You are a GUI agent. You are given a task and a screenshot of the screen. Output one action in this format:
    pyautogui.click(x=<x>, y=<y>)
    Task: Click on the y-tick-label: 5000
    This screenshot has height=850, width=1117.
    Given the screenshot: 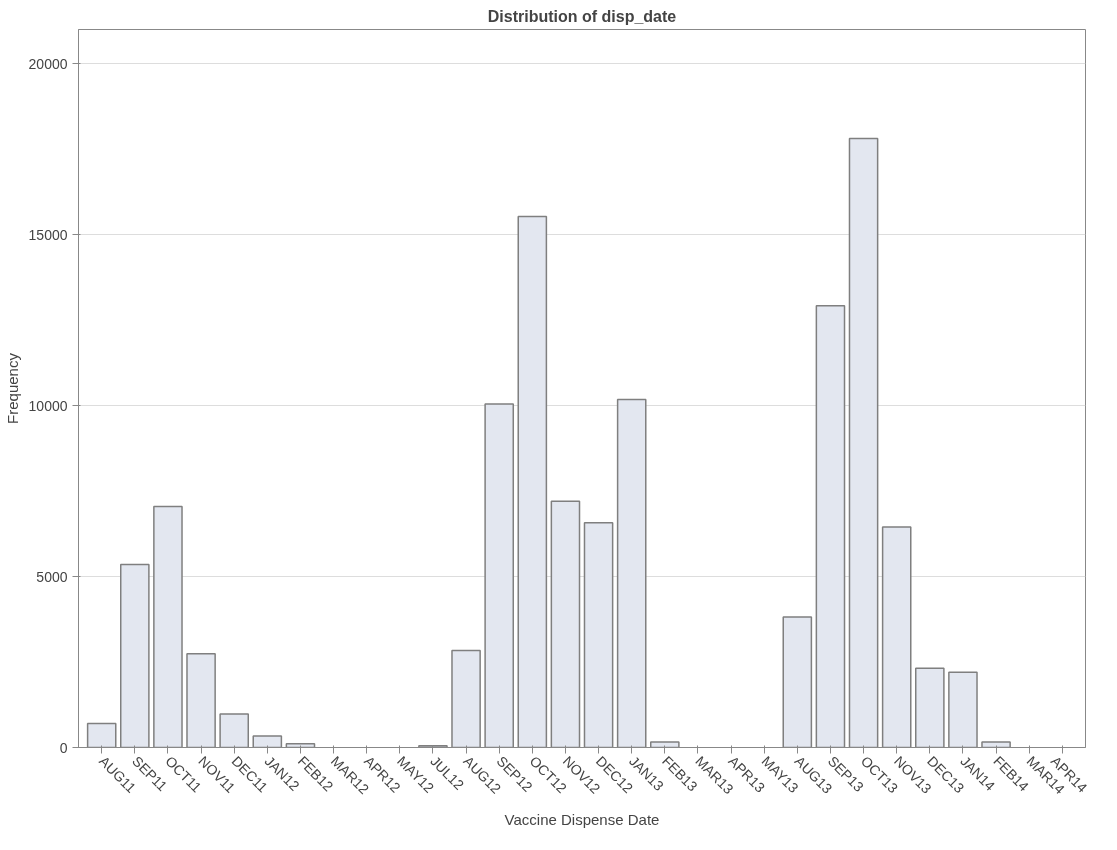 What is the action you would take?
    pyautogui.click(x=52, y=576)
    